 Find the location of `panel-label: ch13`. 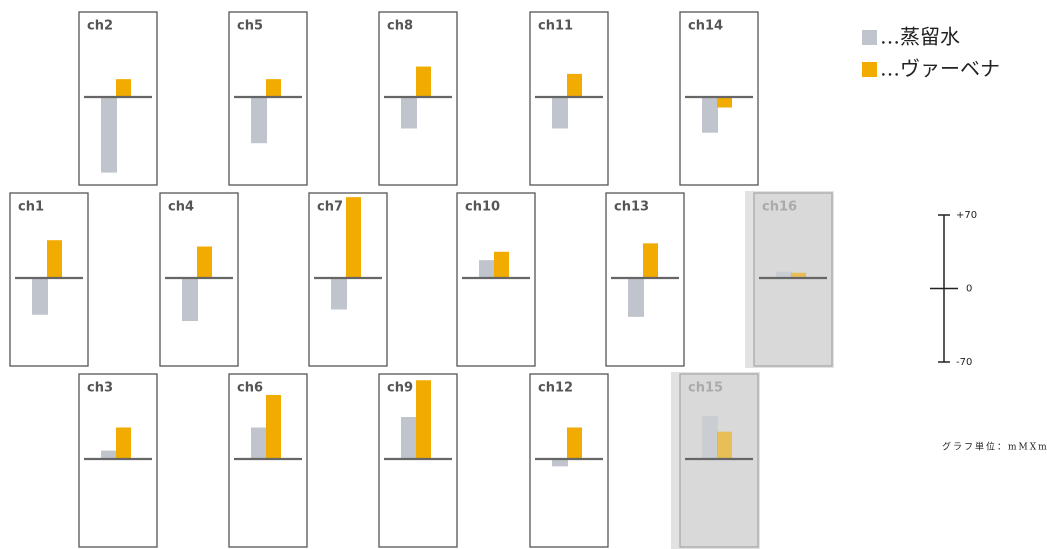

panel-label: ch13 is located at coordinates (631, 207).